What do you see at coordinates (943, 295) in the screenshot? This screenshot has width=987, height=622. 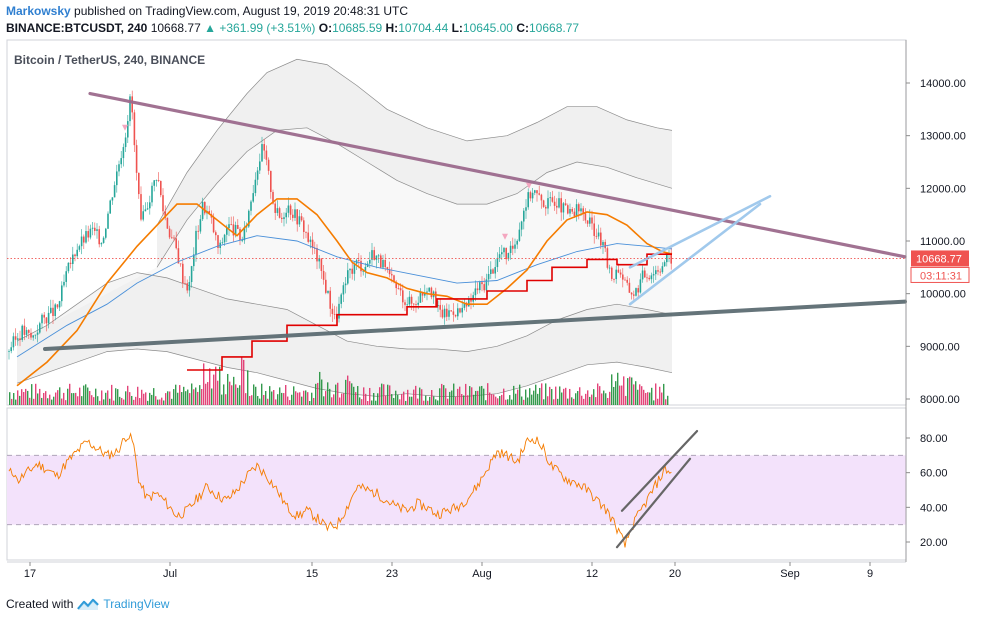 I see `price-tick-label: 10000.00` at bounding box center [943, 295].